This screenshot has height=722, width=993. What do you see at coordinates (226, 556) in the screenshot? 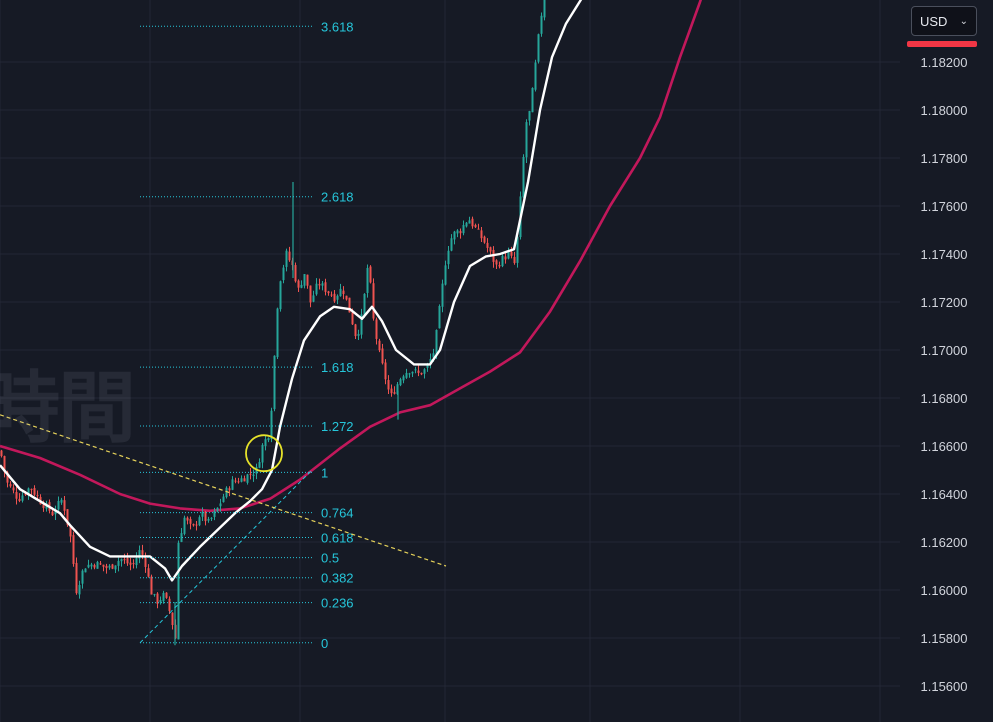
I see `fib-anchor-line` at bounding box center [226, 556].